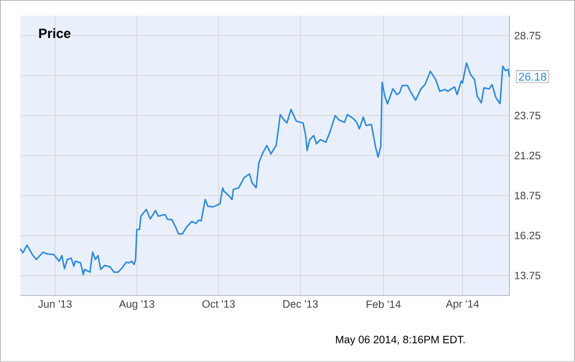 Image resolution: width=575 pixels, height=362 pixels. What do you see at coordinates (54, 33) in the screenshot?
I see `text: Price` at bounding box center [54, 33].